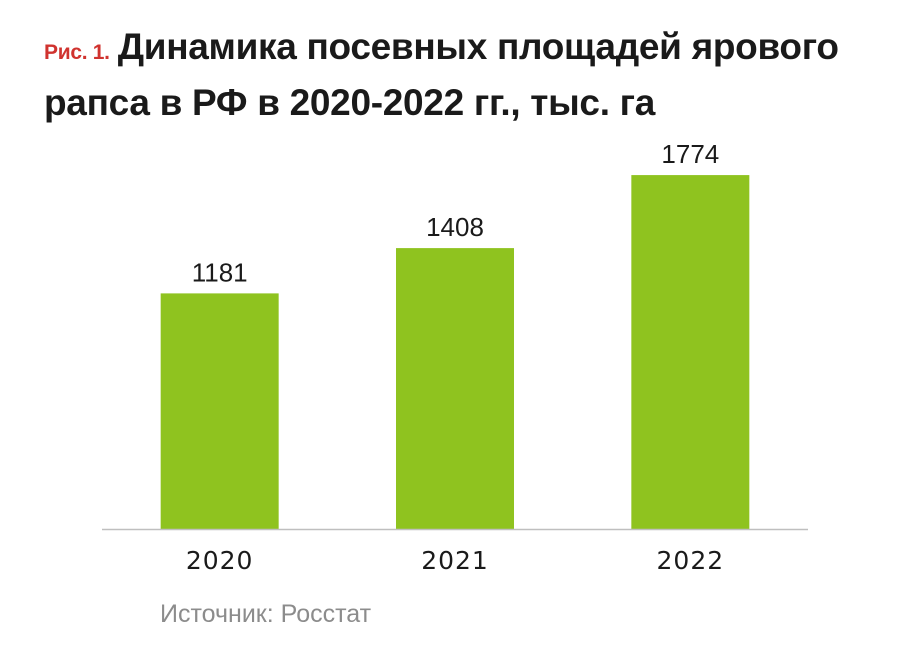 Image resolution: width=908 pixels, height=658 pixels. Describe the element at coordinates (220, 272) in the screenshot. I see `data-label-2020: 1181` at that location.